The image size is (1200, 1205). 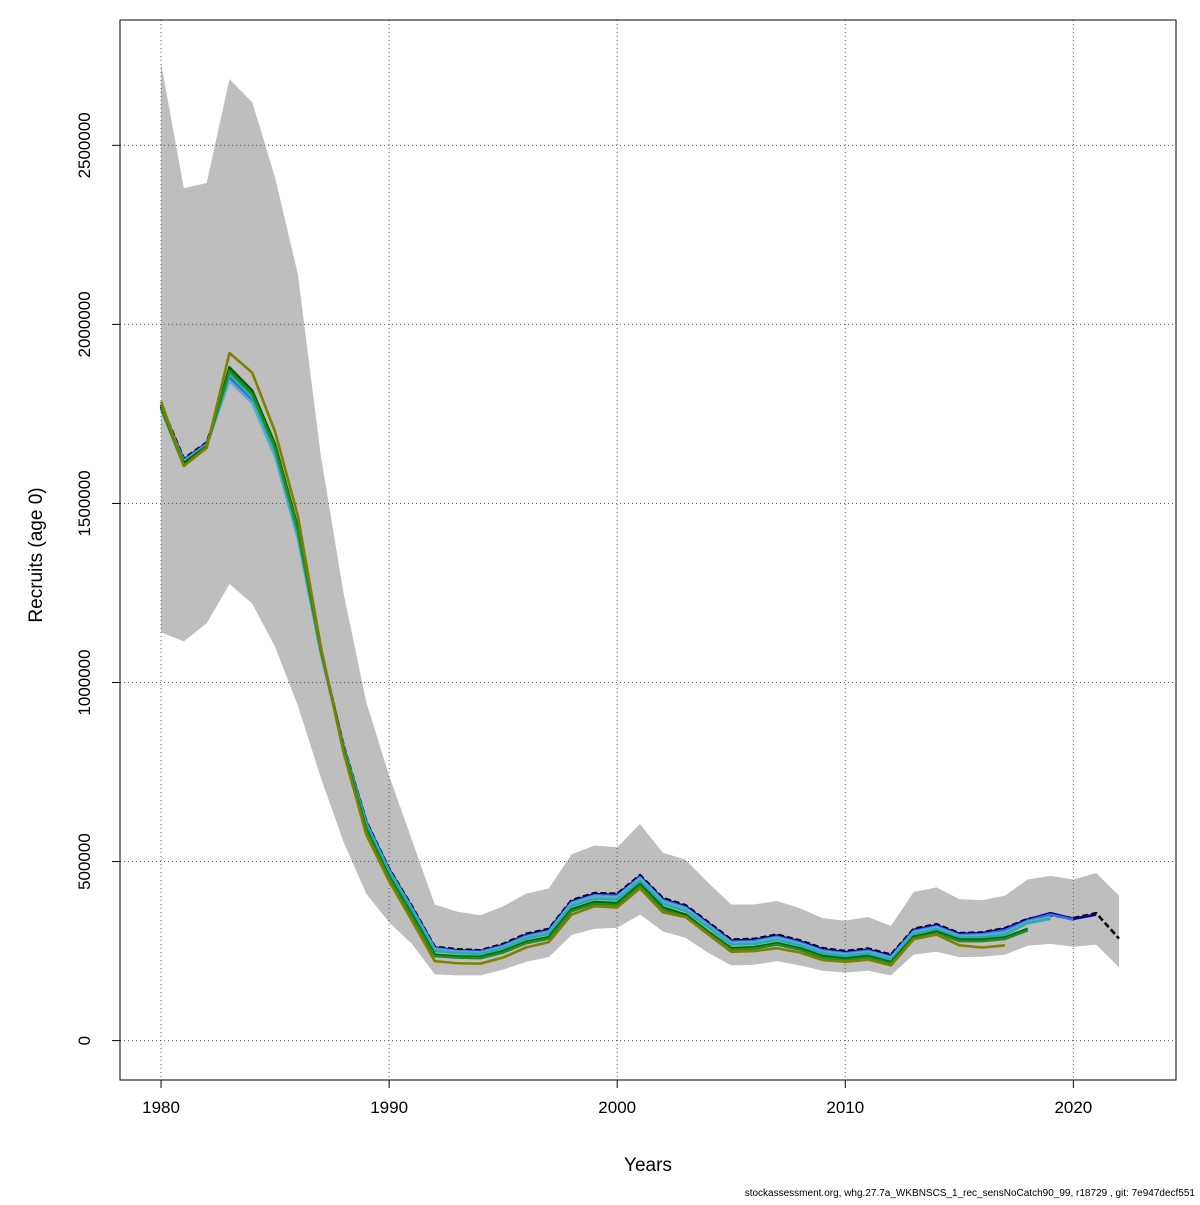 I want to click on x-tick-label: 1990, so click(x=389, y=1107).